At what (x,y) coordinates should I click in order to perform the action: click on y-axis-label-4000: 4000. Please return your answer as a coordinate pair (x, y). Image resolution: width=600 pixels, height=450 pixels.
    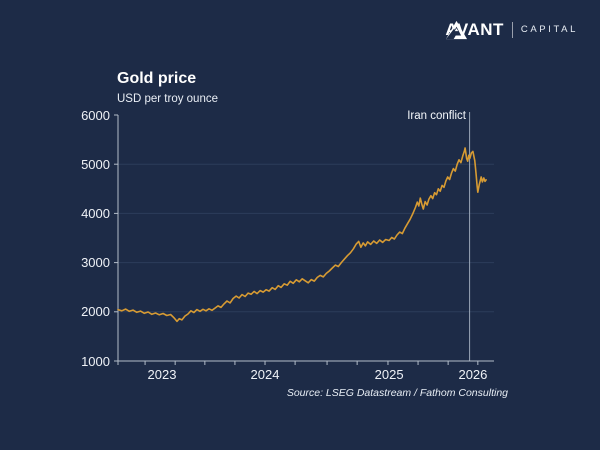
    Looking at the image, I should click on (95, 213).